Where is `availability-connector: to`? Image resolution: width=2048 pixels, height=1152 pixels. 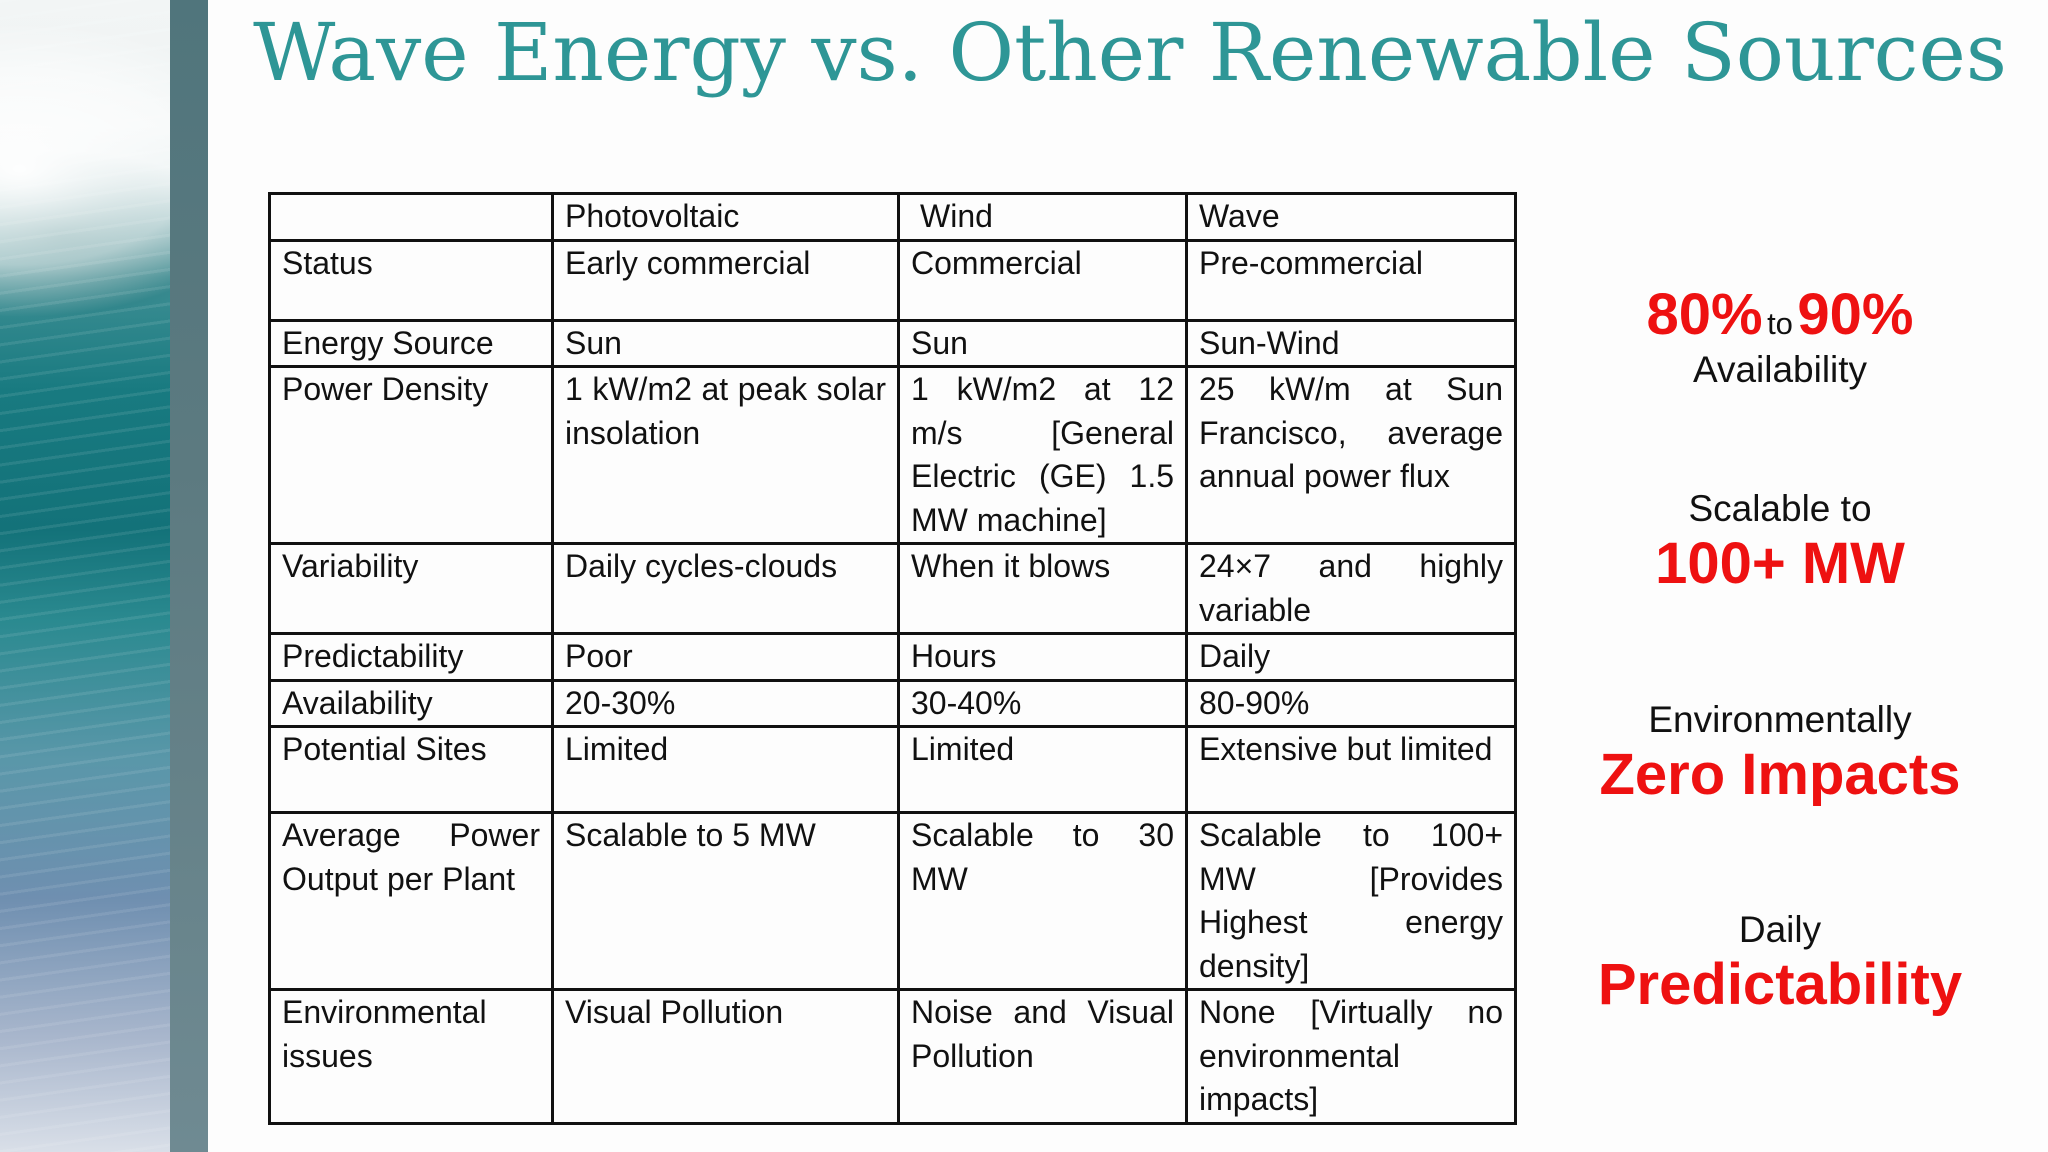
availability-connector: to is located at coordinates (1780, 323).